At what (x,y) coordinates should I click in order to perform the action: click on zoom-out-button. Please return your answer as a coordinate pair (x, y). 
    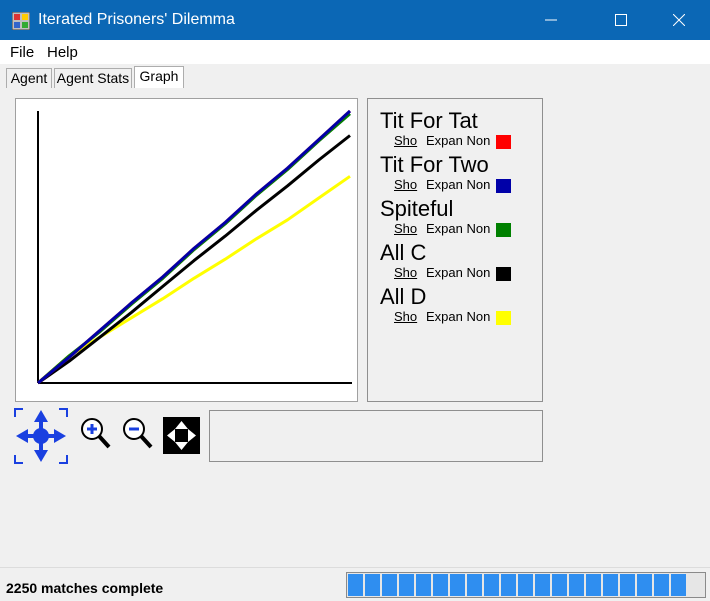
    Looking at the image, I should click on (137, 435).